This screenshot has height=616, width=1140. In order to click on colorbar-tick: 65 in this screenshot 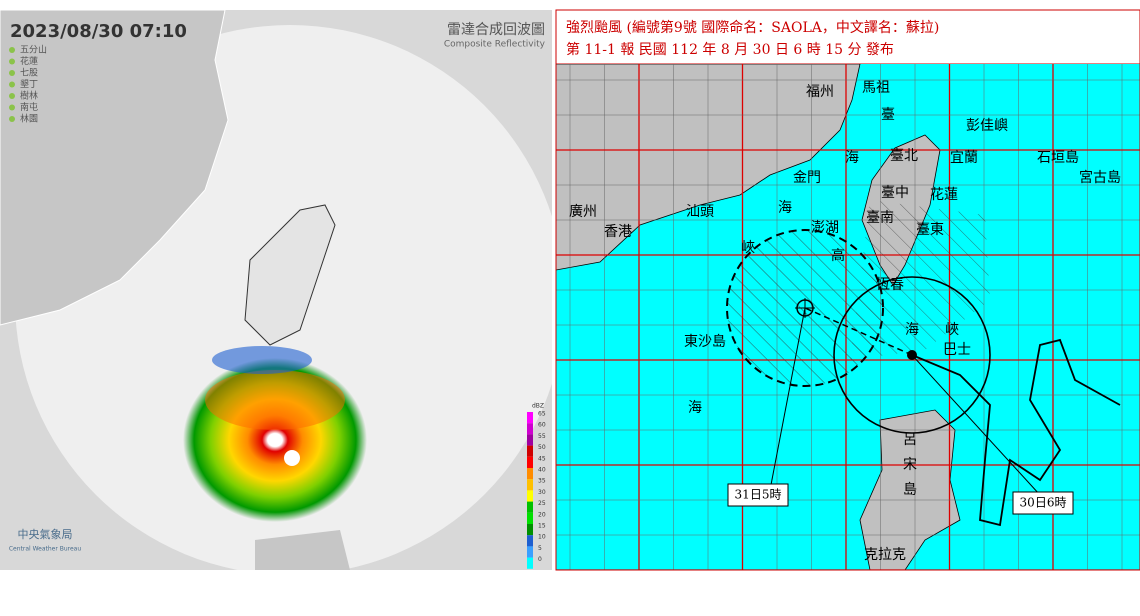, I will do `click(542, 414)`.